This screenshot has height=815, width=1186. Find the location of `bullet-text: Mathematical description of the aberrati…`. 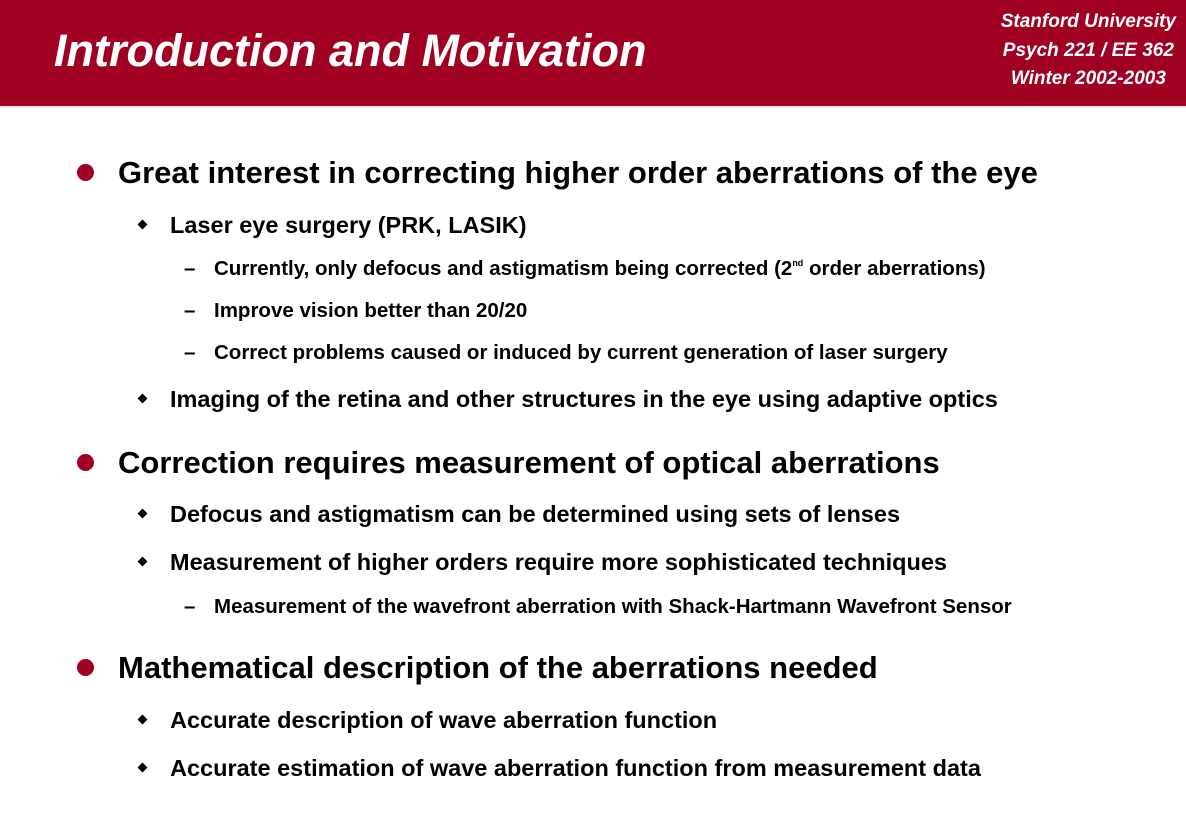

bullet-text: Mathematical description of the aberrati… is located at coordinates (498, 667).